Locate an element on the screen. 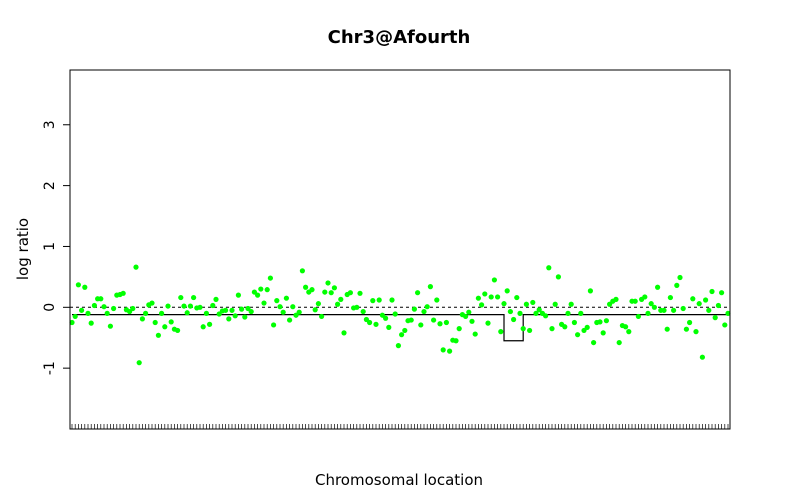 The image size is (800, 500). y-tick-label: 2 is located at coordinates (50, 185).